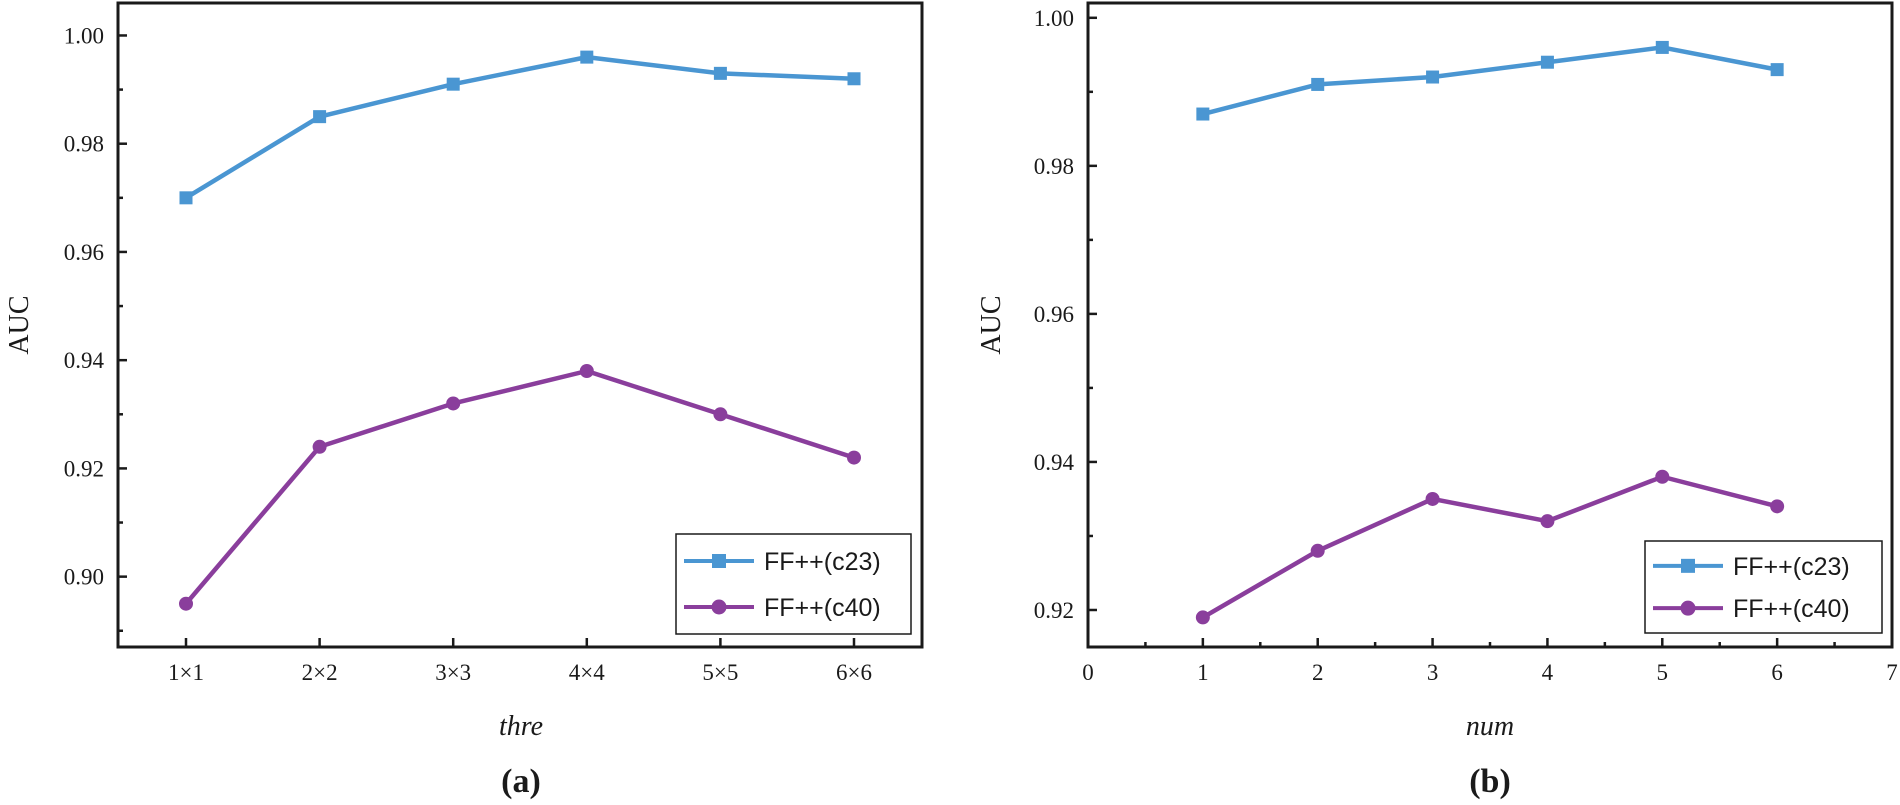 The width and height of the screenshot is (1900, 805). Describe the element at coordinates (186, 672) in the screenshot. I see `x-tick-label: 1×1` at that location.